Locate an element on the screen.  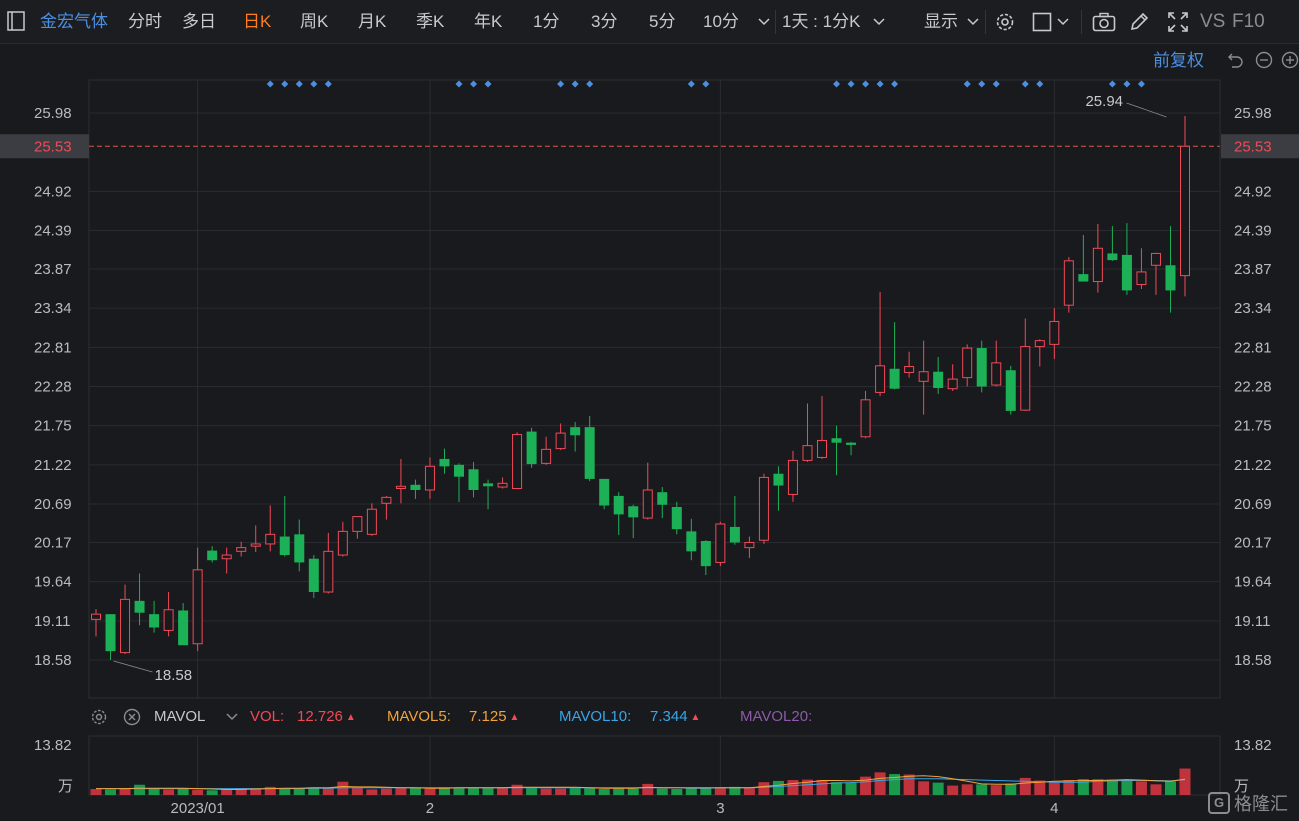
period-combo-select: 1天 : 1分K is located at coordinates (821, 21).